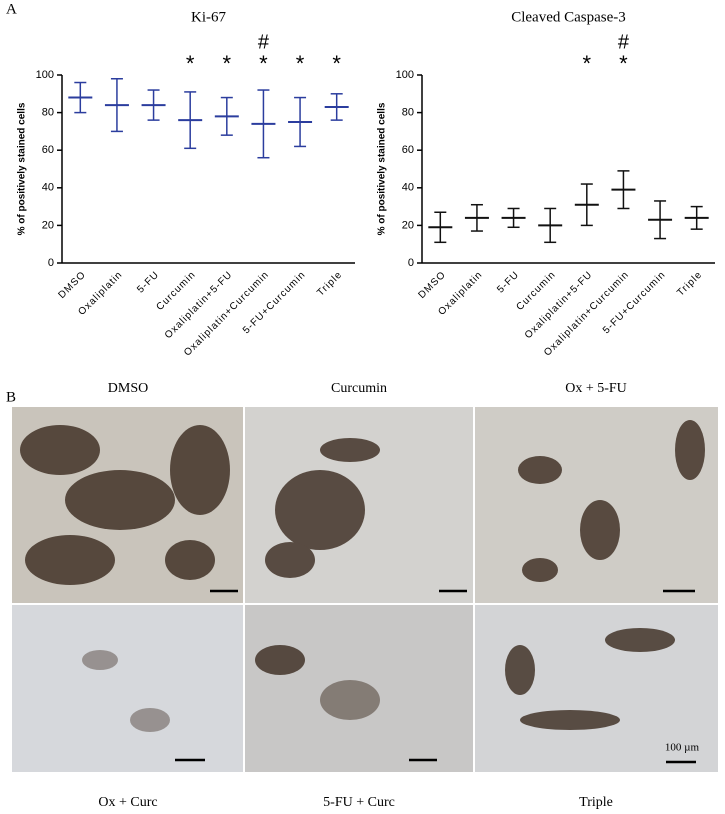 The width and height of the screenshot is (725, 814). What do you see at coordinates (596, 802) in the screenshot?
I see `image-label: Triple` at bounding box center [596, 802].